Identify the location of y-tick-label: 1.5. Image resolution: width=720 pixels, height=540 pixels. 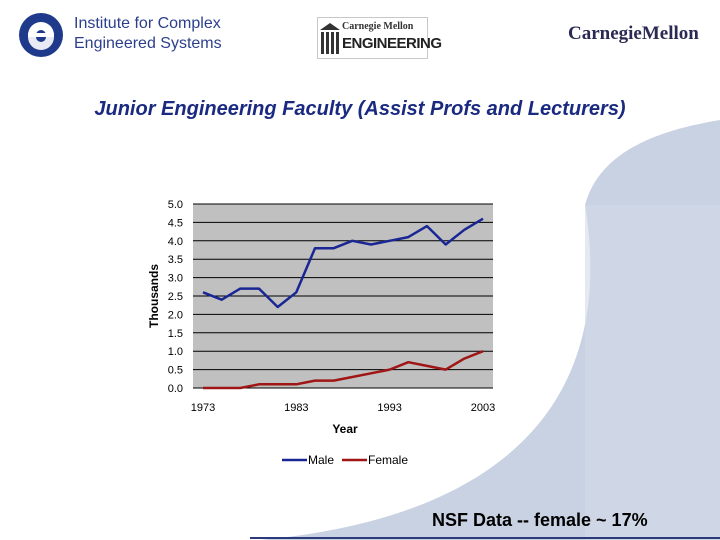
(175, 334).